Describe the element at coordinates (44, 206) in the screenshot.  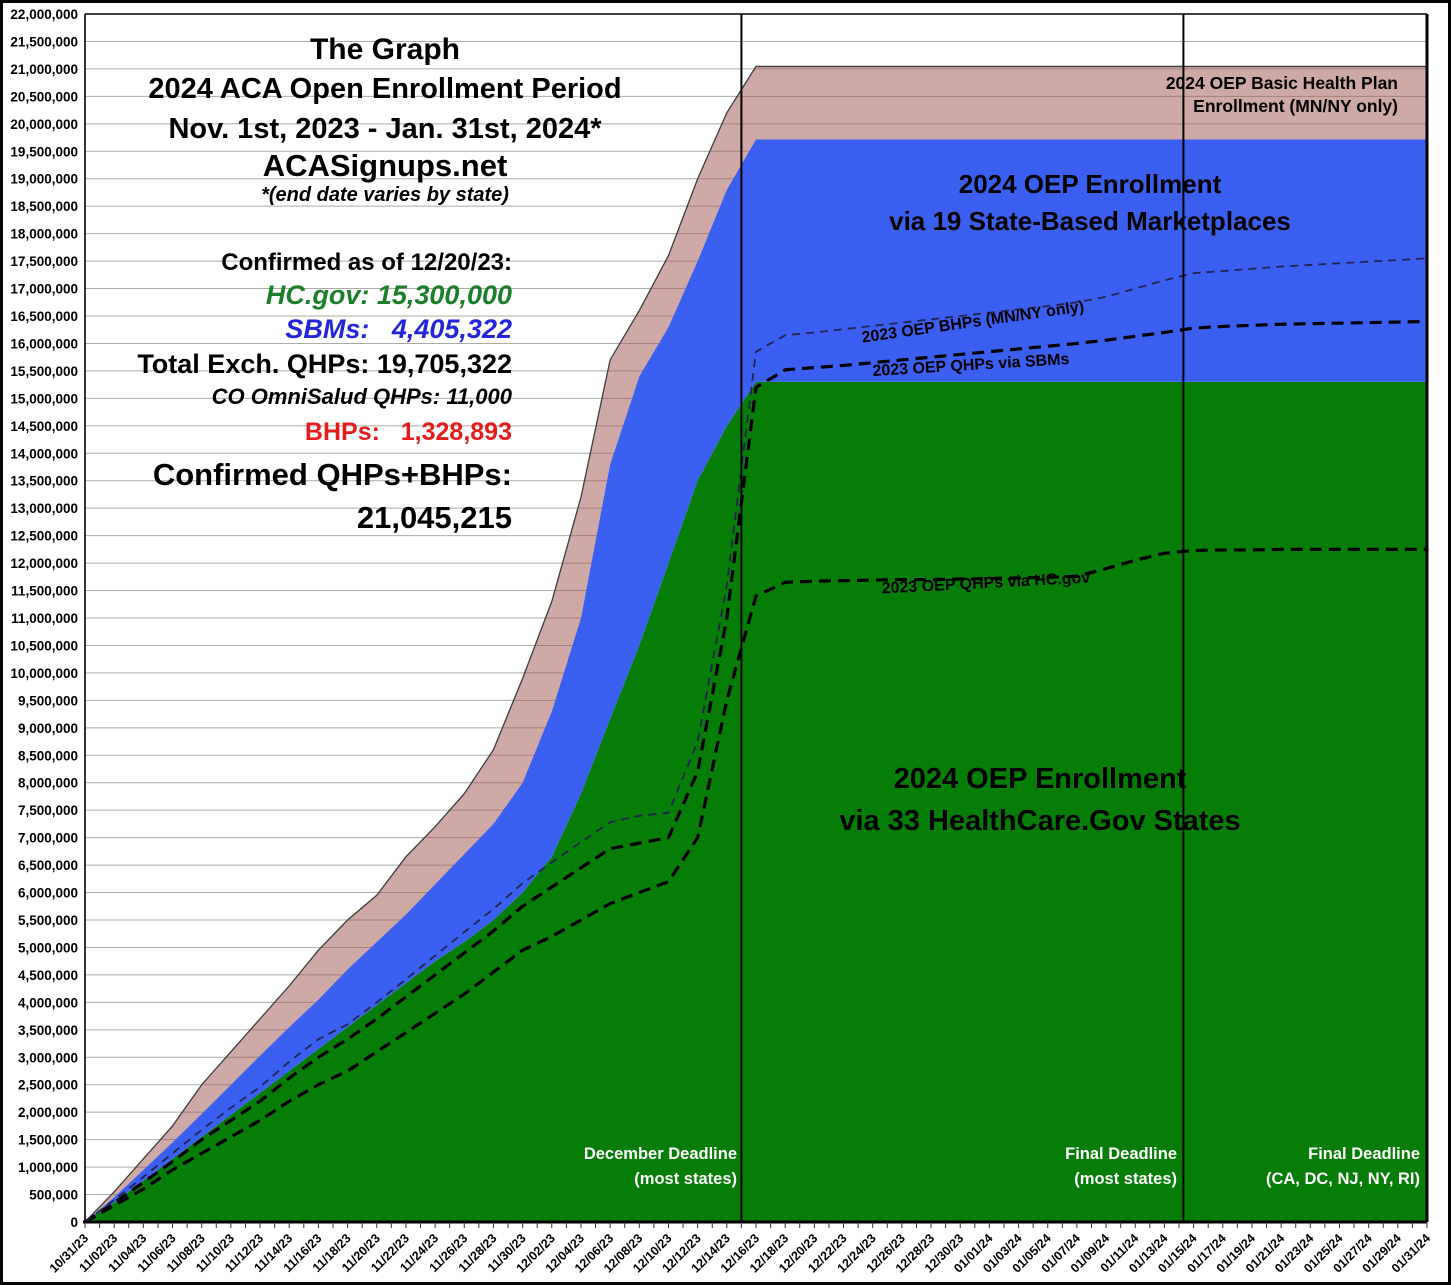
I see `y-tick-label: 18,500,000` at that location.